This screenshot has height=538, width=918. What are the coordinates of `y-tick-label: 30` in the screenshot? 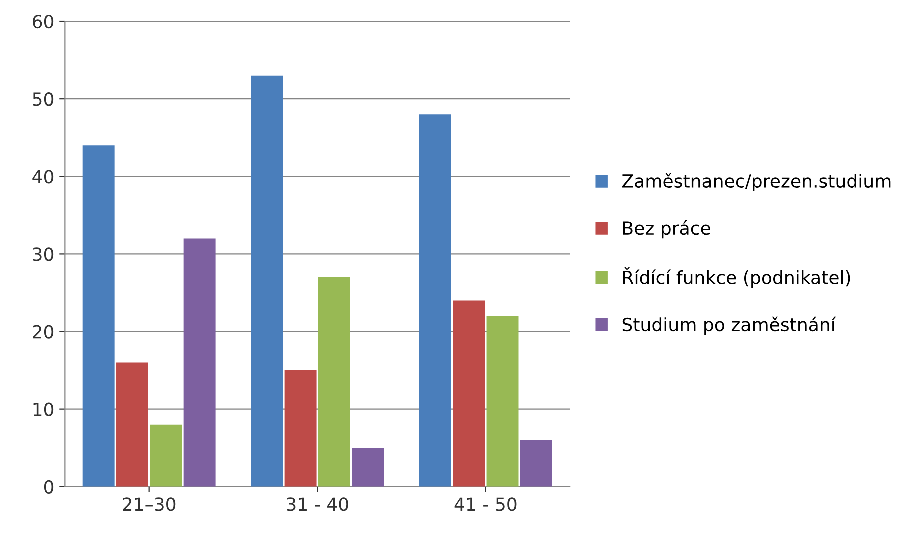 It's located at (43, 255).